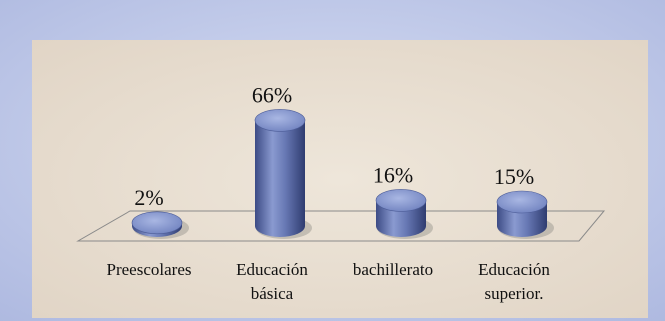  What do you see at coordinates (280, 178) in the screenshot?
I see `bar-body` at bounding box center [280, 178].